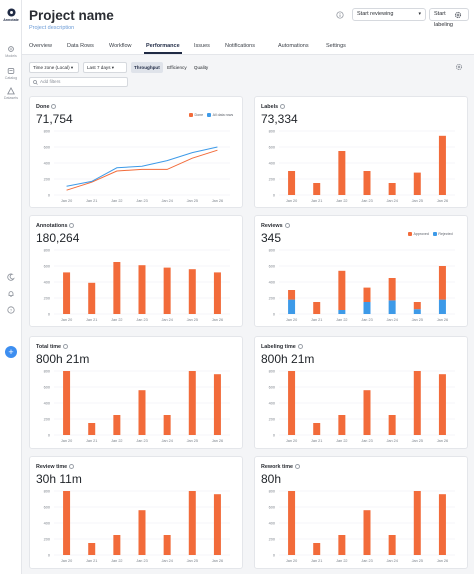 Image resolution: width=474 pixels, height=574 pixels. What do you see at coordinates (120, 46) in the screenshot?
I see `tab-workflow: Workflow` at bounding box center [120, 46].